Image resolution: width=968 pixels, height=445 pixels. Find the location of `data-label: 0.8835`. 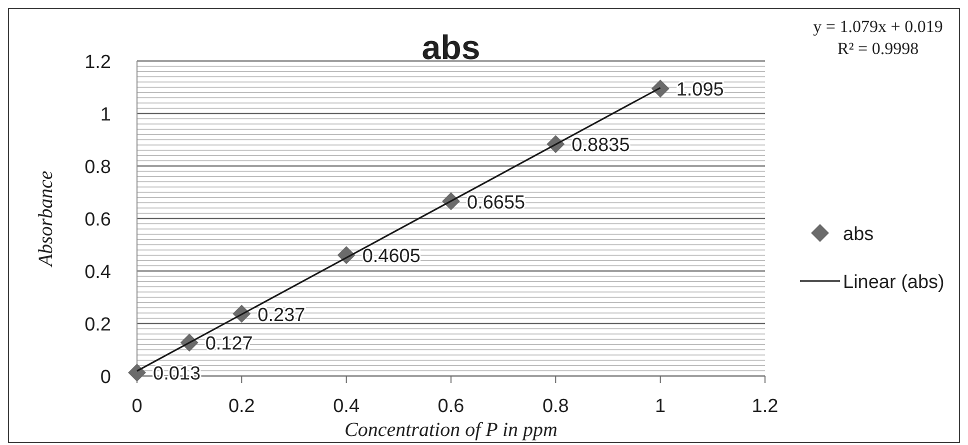

data-label: 0.8835 is located at coordinates (601, 145).